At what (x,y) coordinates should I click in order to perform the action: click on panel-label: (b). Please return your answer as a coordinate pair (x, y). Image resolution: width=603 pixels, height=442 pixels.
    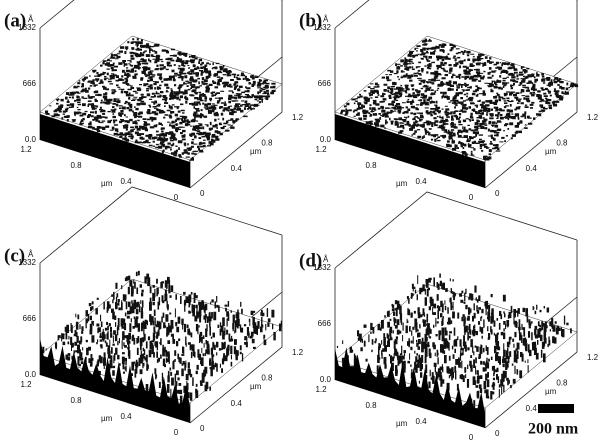
    Looking at the image, I should click on (310, 20).